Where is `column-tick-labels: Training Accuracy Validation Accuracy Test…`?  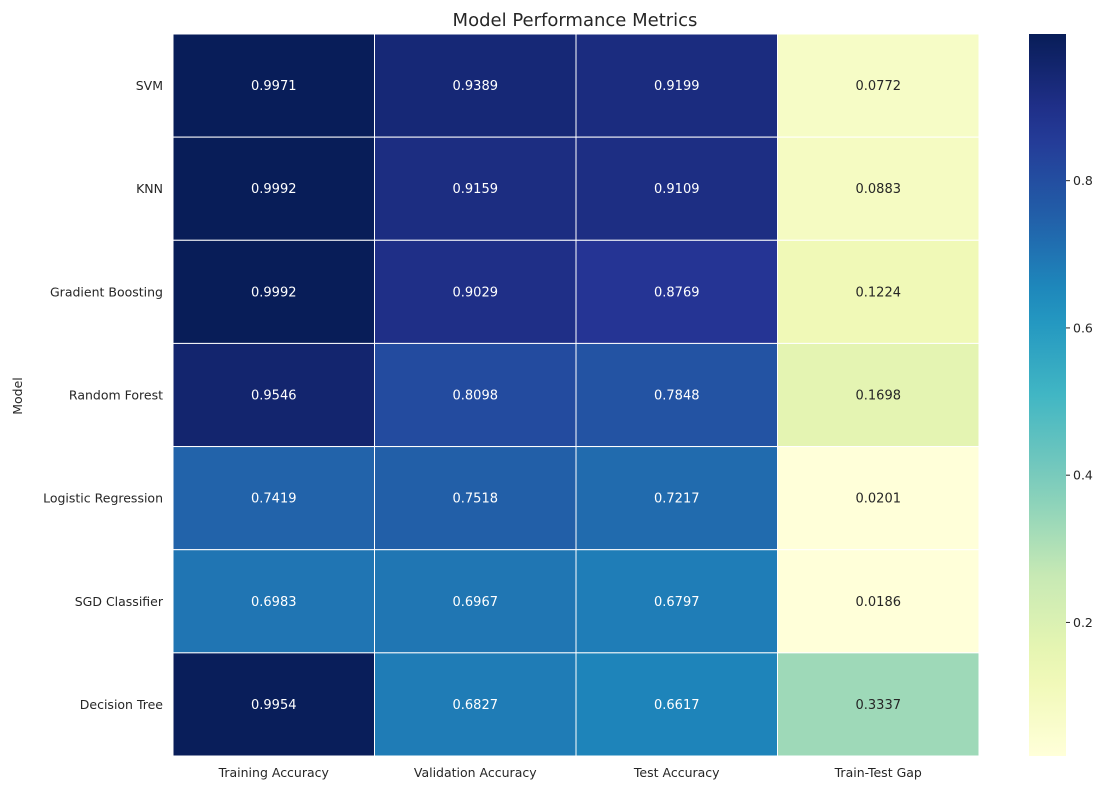 column-tick-labels: Training Accuracy Validation Accuracy Test… is located at coordinates (570, 772).